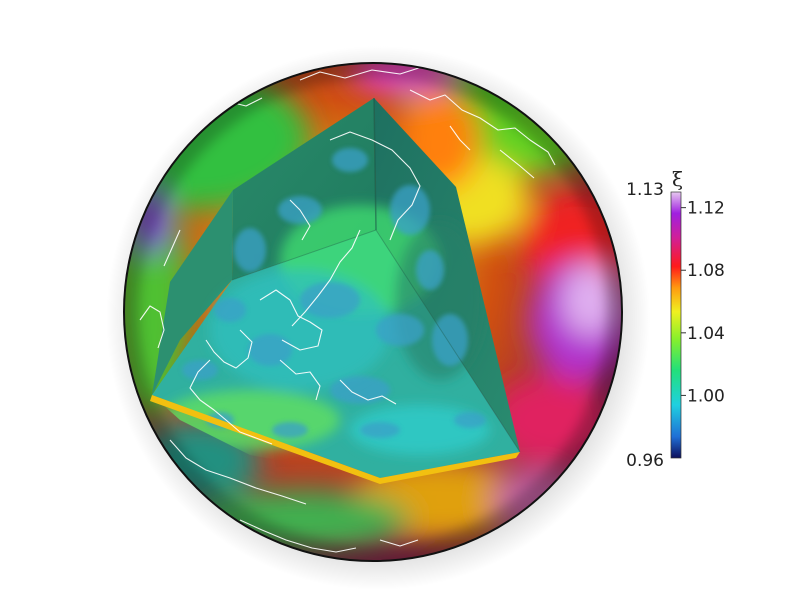 This screenshot has width=800, height=607. I want to click on colorbar-tick-label: 1.04, so click(706, 334).